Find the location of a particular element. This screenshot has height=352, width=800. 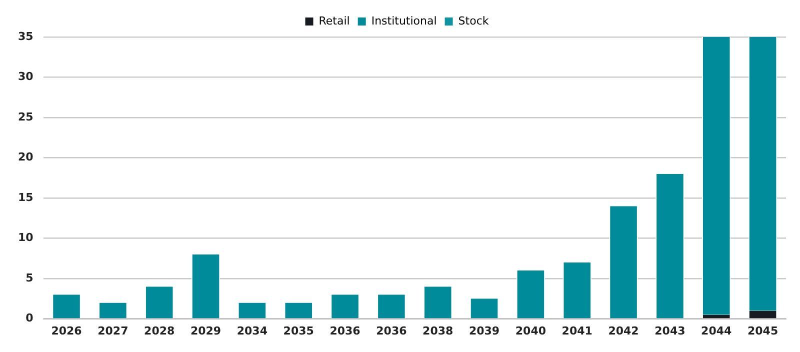

y-tick-label: 5 is located at coordinates (30, 277).